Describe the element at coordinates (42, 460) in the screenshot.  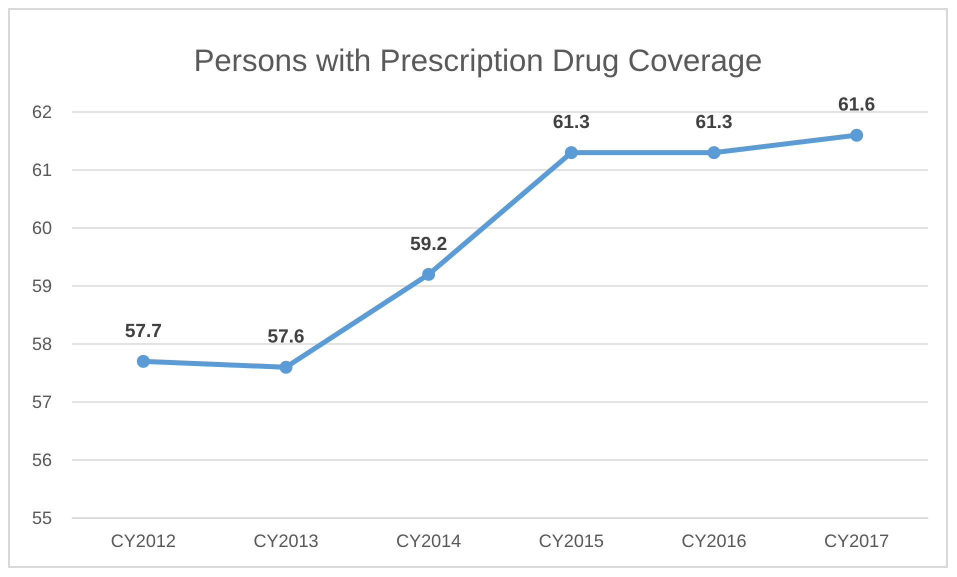
I see `y-tick-label: 56` at that location.